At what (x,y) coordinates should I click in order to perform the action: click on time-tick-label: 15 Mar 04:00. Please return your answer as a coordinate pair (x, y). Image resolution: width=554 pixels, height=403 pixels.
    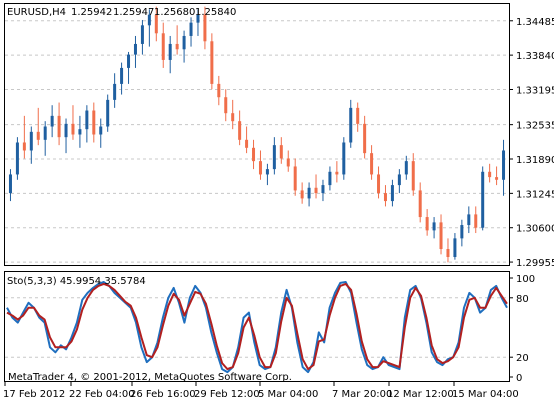
    Looking at the image, I should click on (485, 394).